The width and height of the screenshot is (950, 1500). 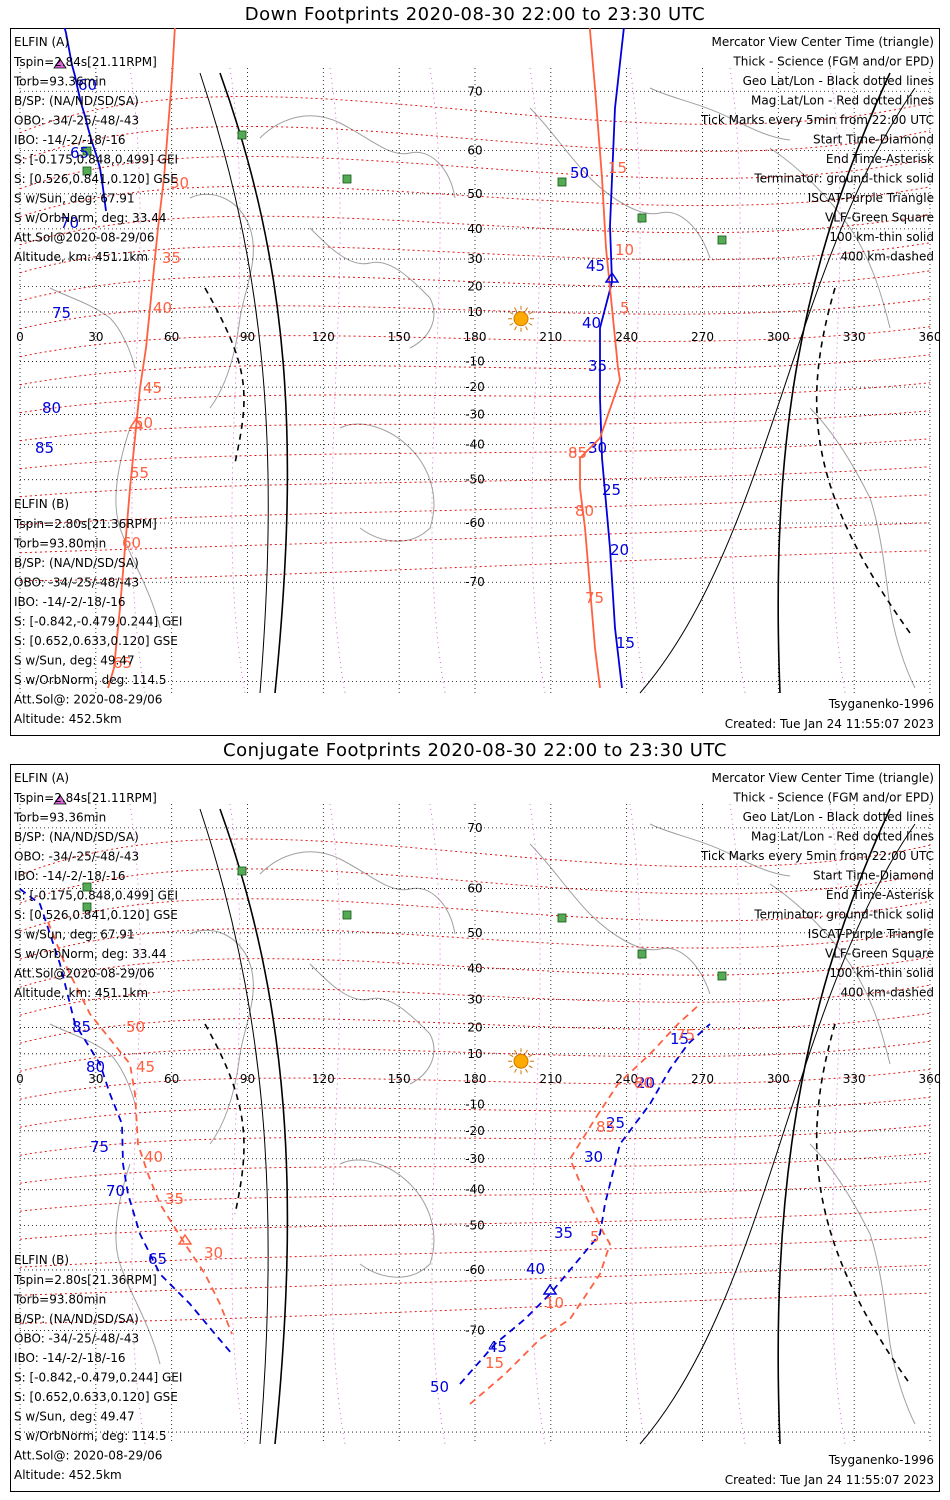 What do you see at coordinates (96, 179) in the screenshot?
I see `elfin-a-info-line: S: [0.526,0.841,0.120] GSE` at bounding box center [96, 179].